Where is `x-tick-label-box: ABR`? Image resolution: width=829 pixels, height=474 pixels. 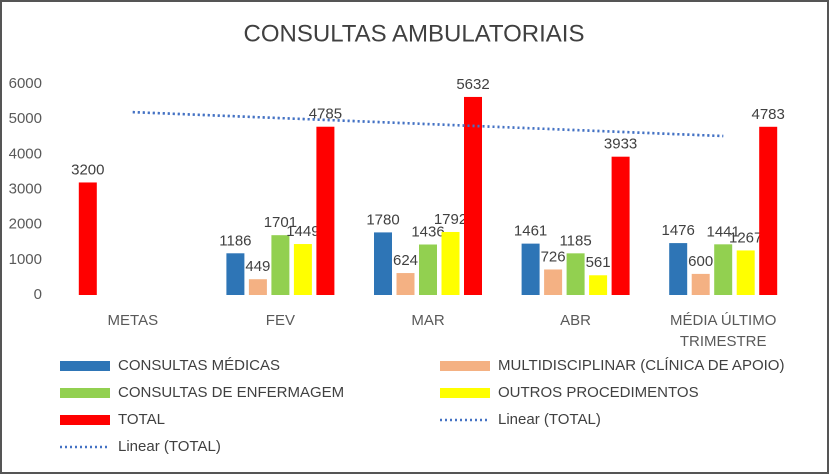
x-tick-label-box: ABR is located at coordinates (576, 320).